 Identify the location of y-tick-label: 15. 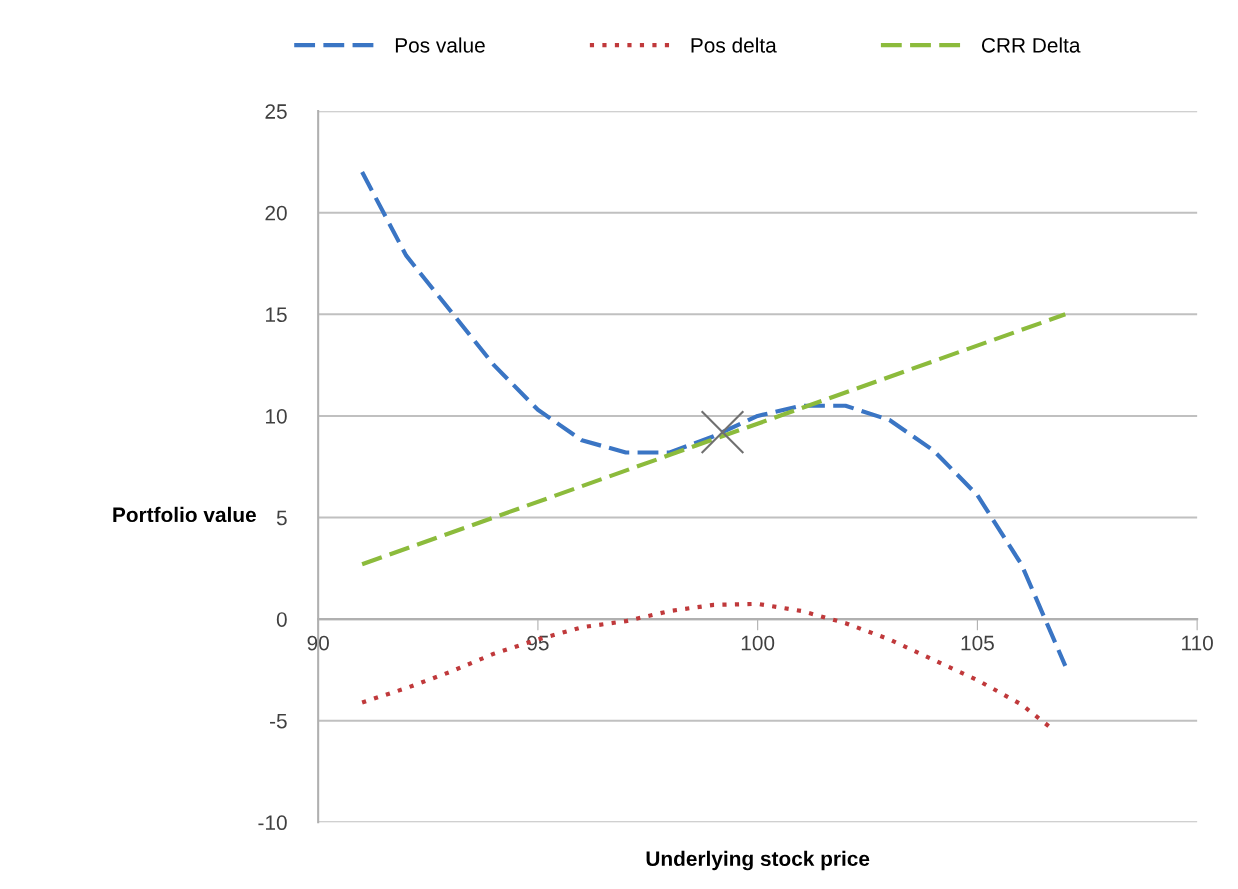
(276, 315).